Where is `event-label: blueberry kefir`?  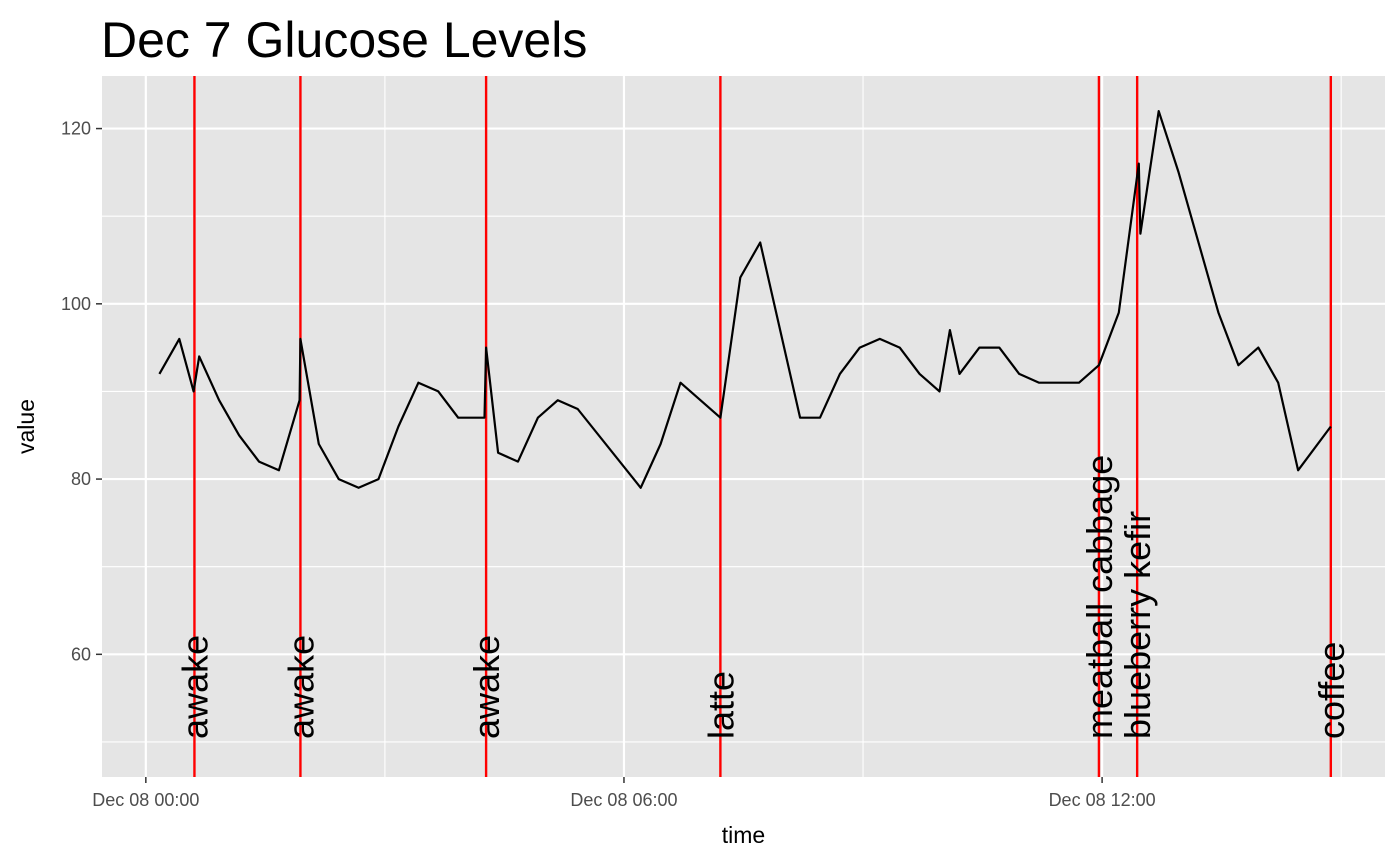
event-label: blueberry kefir is located at coordinates (1137, 625).